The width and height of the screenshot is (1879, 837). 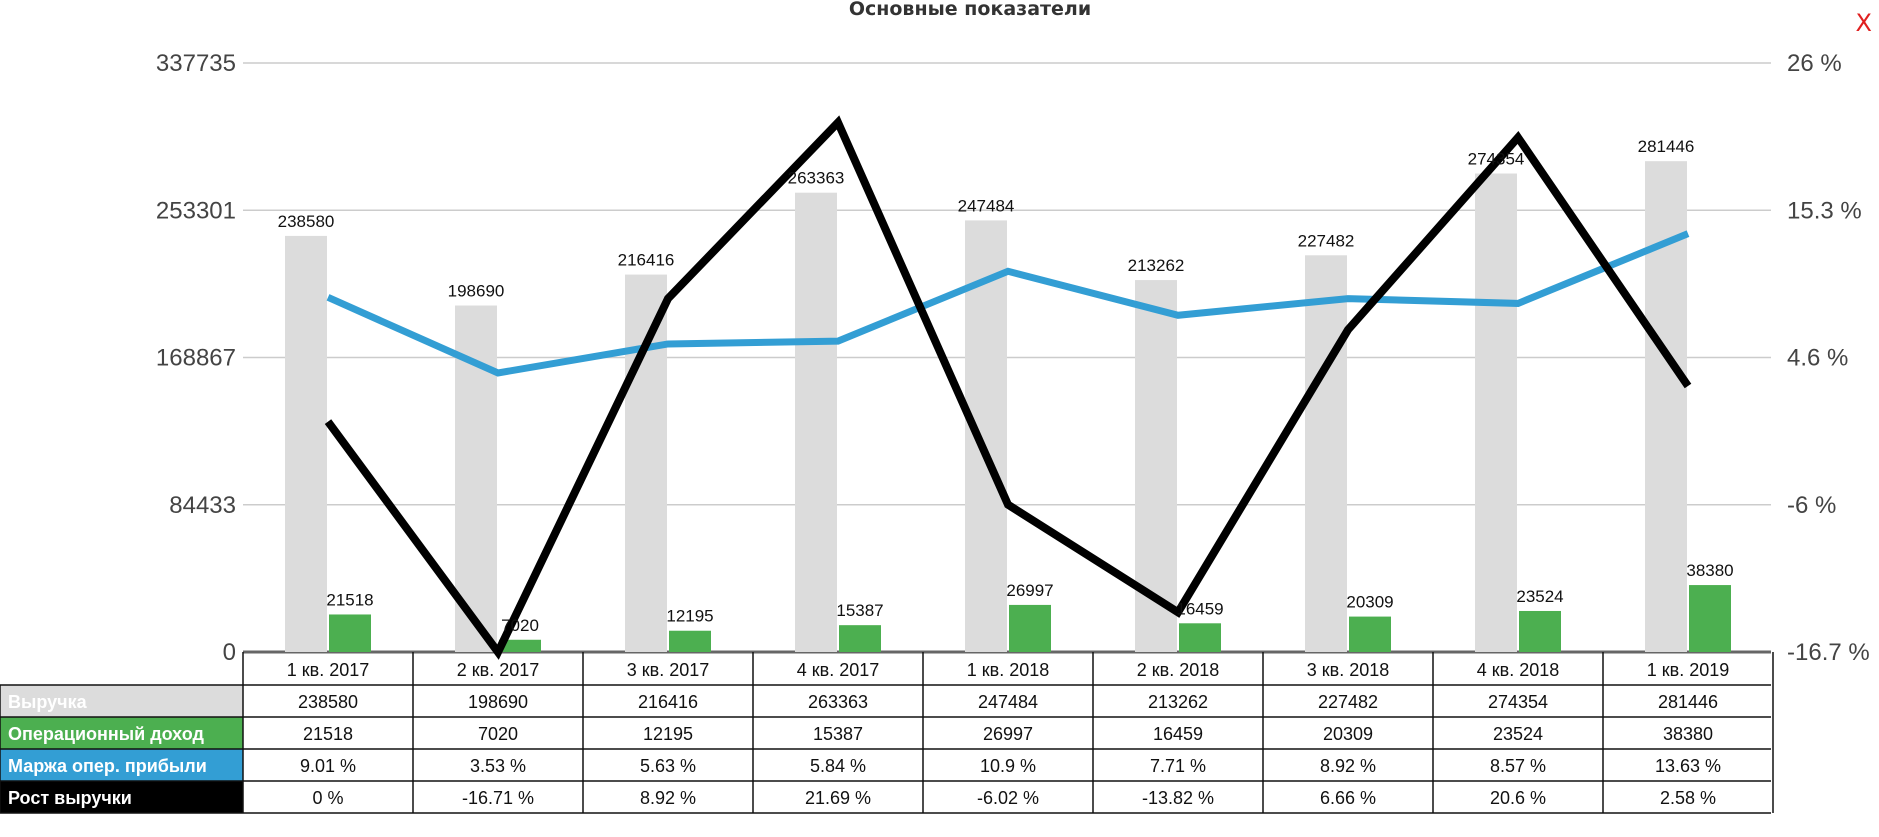 I want to click on legend-row-label: Маржа опер. прибыли, so click(x=107, y=766).